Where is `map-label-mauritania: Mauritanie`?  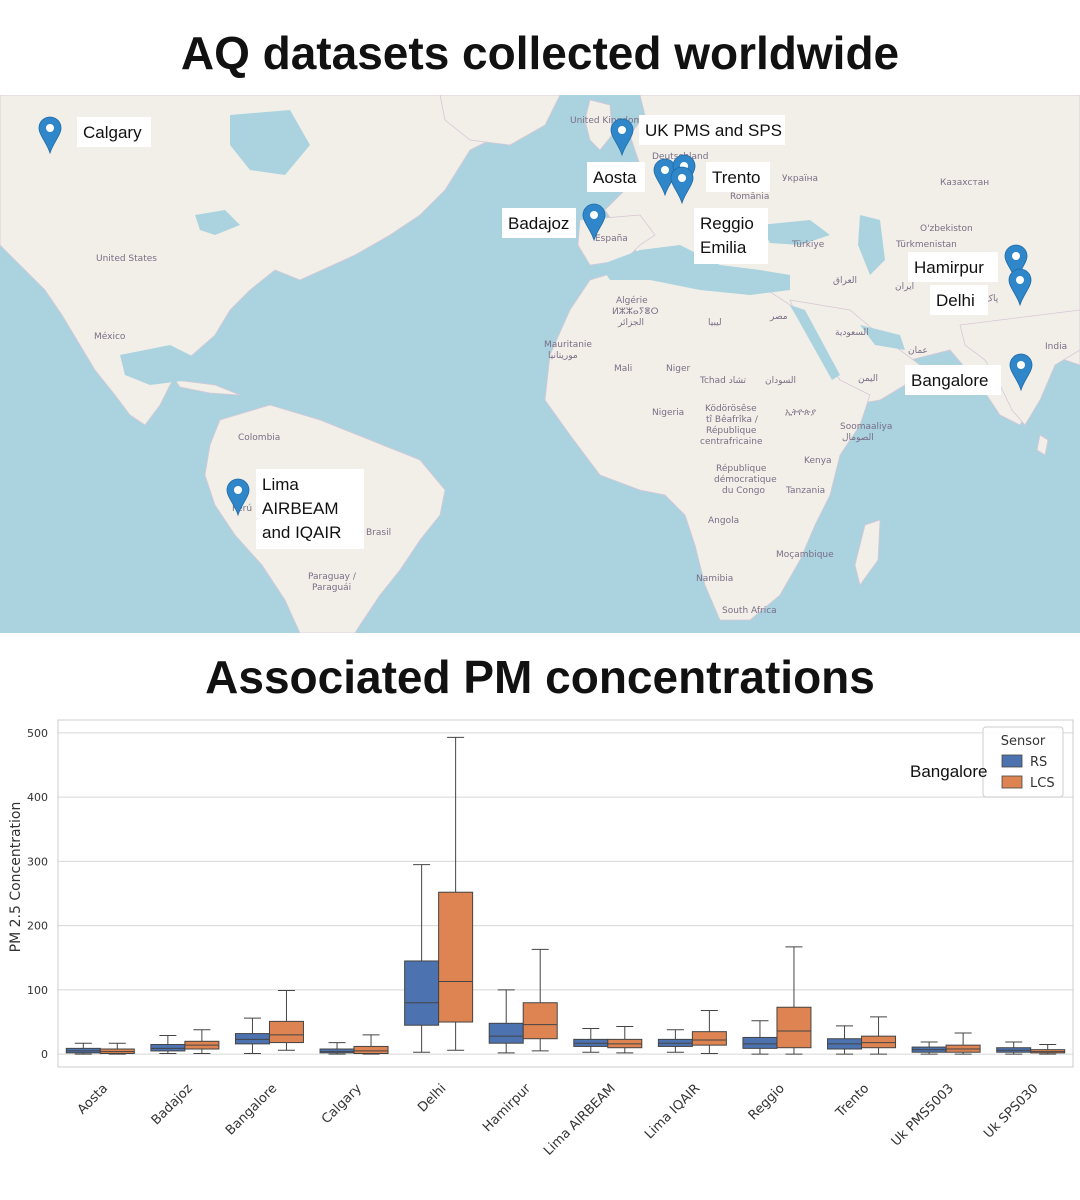
map-label-mauritania: Mauritanie is located at coordinates (568, 345).